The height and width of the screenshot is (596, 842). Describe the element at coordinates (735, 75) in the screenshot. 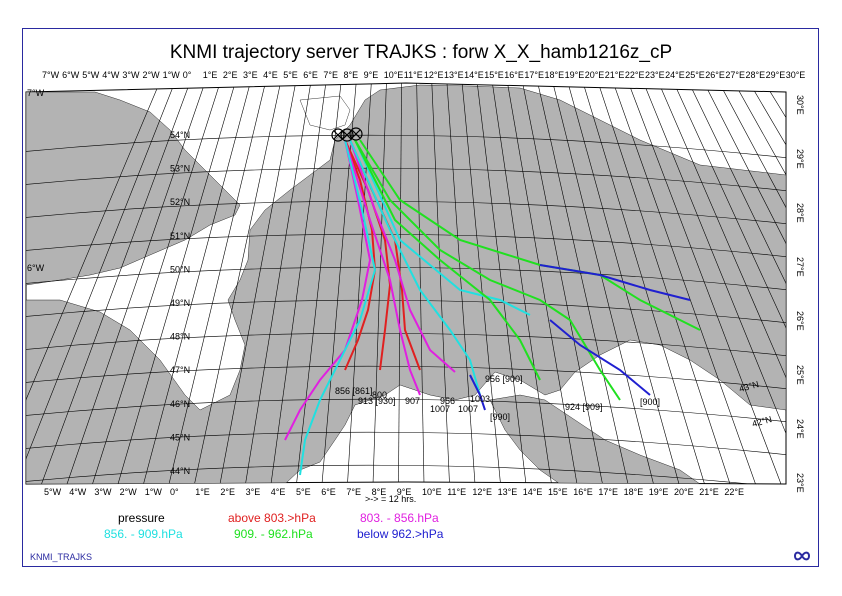

I see `top-lon-label: 27°E` at that location.